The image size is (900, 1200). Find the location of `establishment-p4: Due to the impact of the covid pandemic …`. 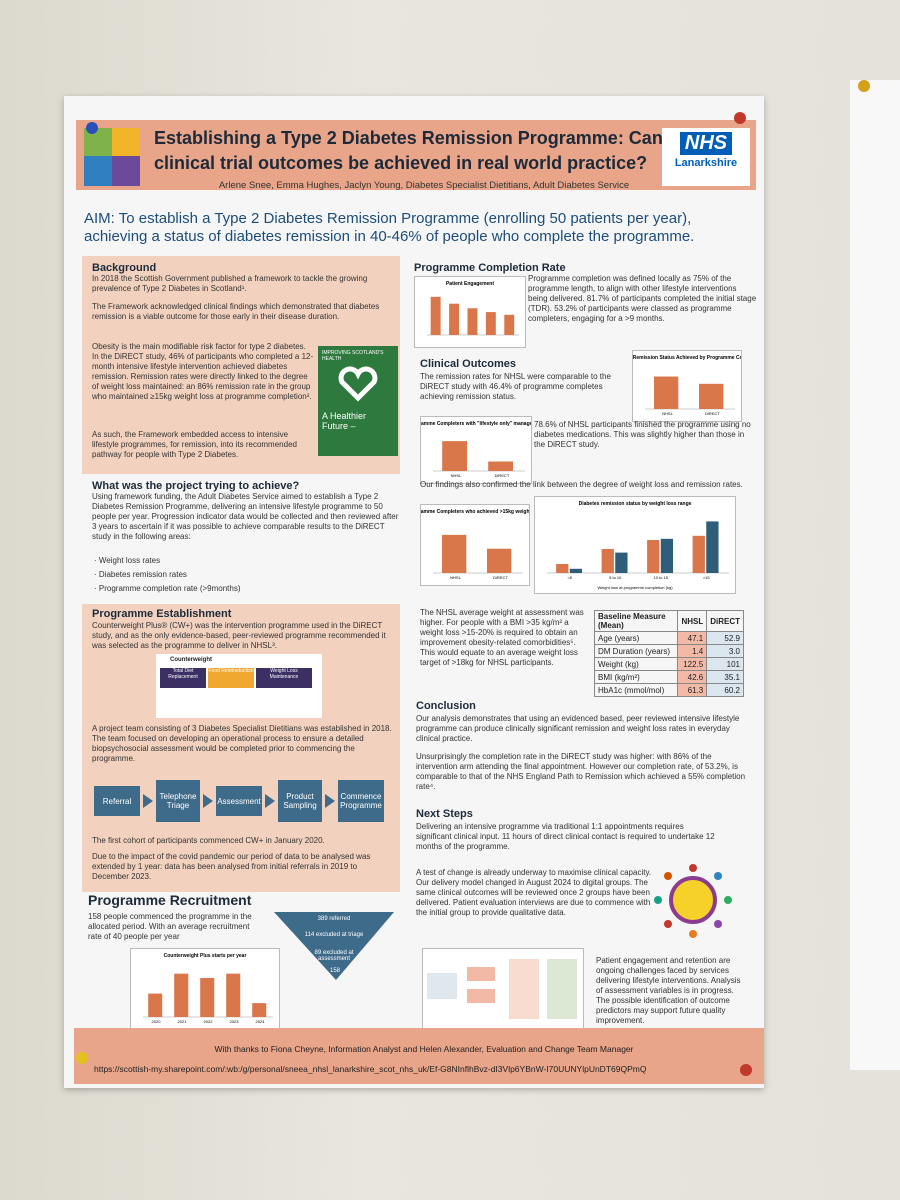

establishment-p4: Due to the impact of the covid pandemic … is located at coordinates (231, 866).